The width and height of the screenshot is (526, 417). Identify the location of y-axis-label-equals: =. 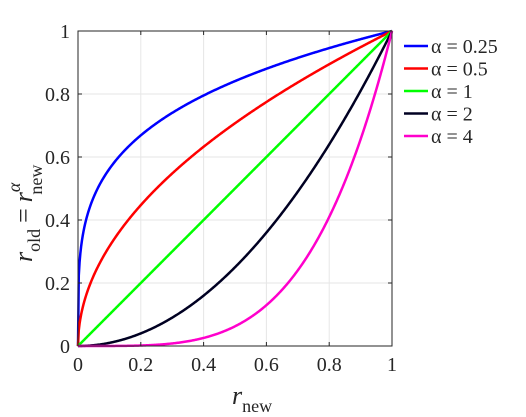
(23, 215).